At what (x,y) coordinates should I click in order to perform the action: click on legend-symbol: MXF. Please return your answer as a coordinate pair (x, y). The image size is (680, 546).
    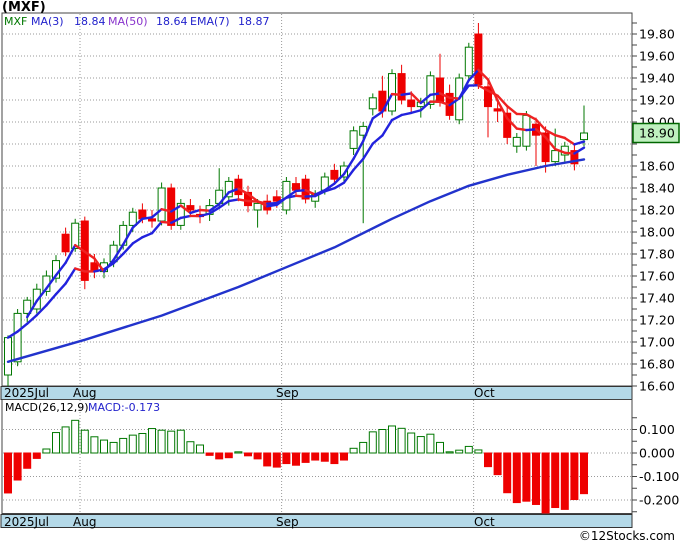
    Looking at the image, I should click on (16, 21).